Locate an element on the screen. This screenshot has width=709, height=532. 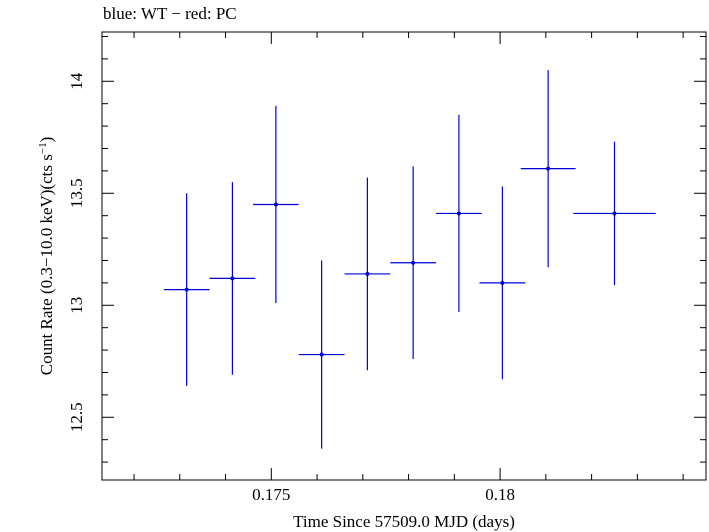
chart-title: blue: WT − red: PC is located at coordinates (170, 13).